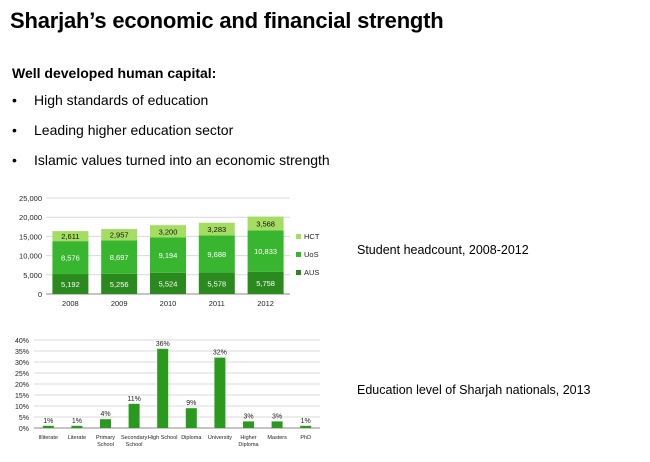 The image size is (650, 462). What do you see at coordinates (312, 236) in the screenshot?
I see `legend-label: HCT` at bounding box center [312, 236].